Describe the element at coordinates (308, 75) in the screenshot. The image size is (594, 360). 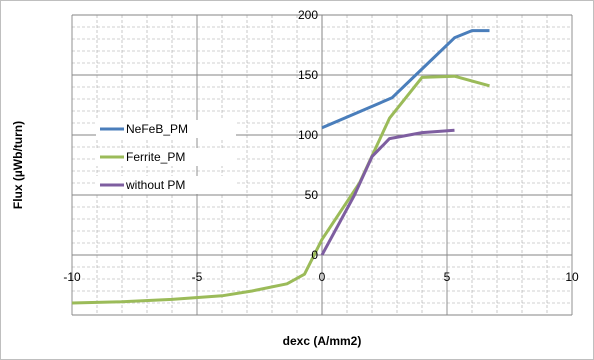
I see `y-tick-label: 150` at that location.